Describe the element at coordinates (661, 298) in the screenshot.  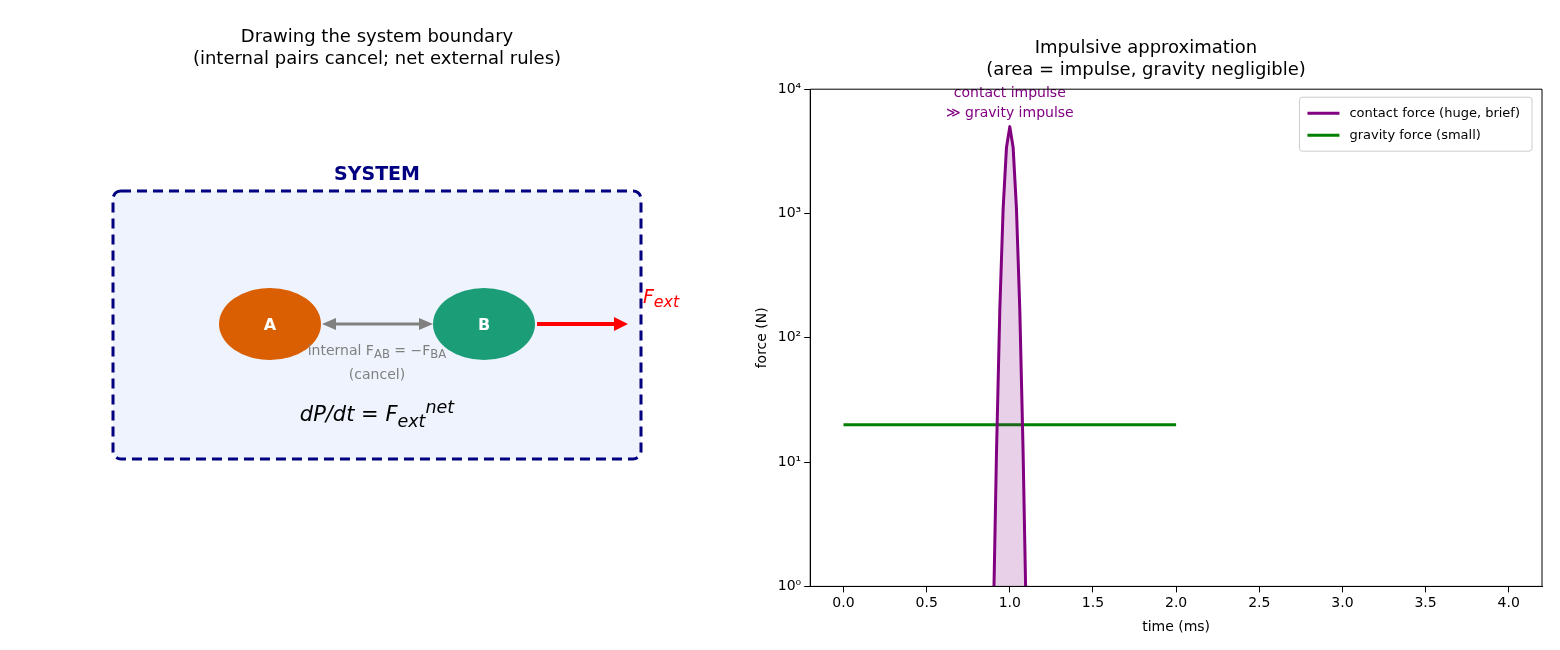
I see `text: F$_{ext}$` at that location.